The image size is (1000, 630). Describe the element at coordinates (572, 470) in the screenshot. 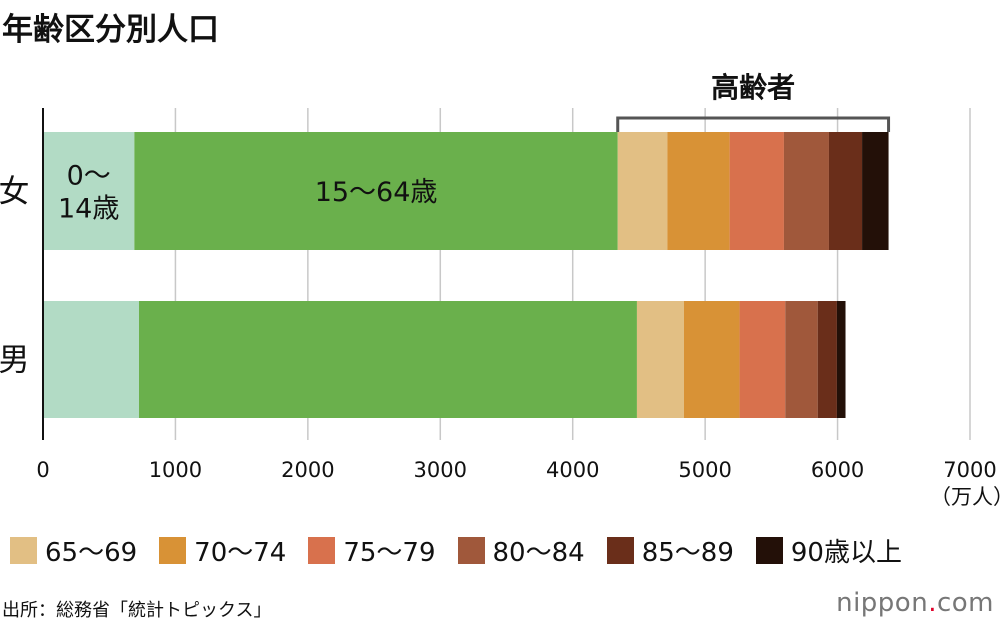

I see `x-tick-label: 4000` at that location.